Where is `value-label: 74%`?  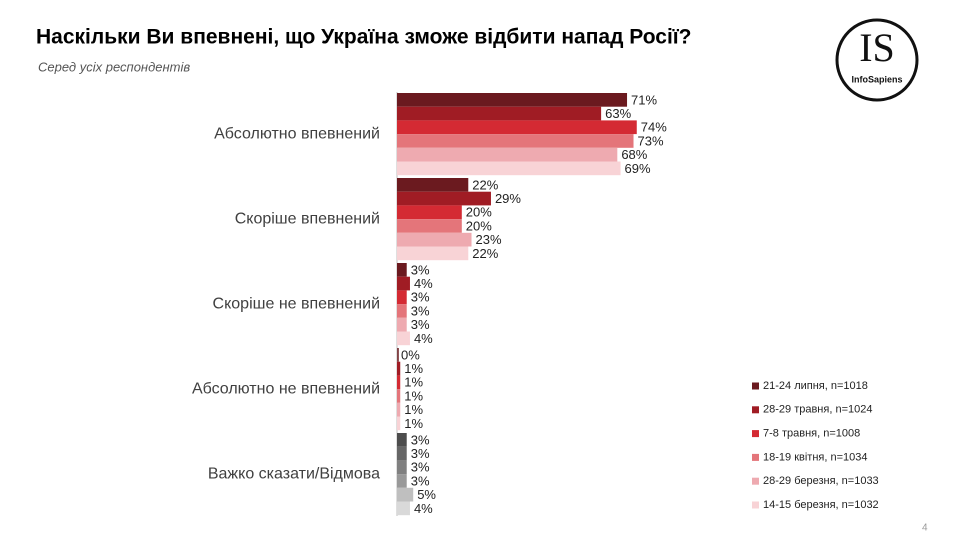 value-label: 74% is located at coordinates (654, 127).